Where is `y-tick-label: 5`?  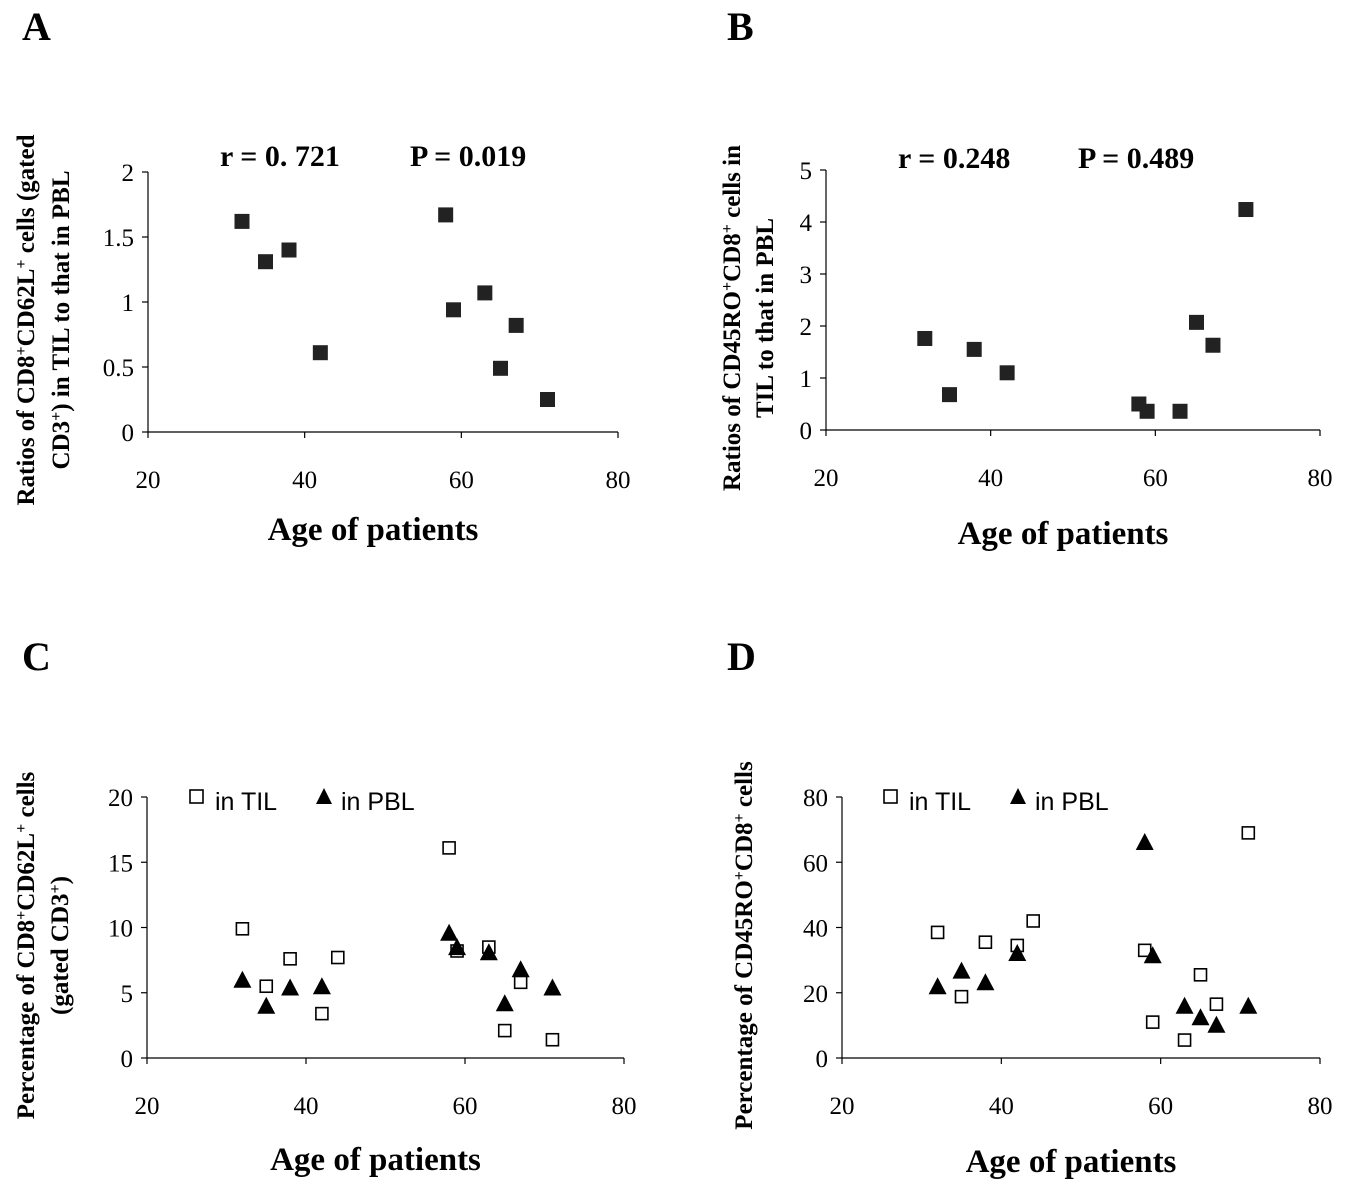
y-tick-label: 5 is located at coordinates (127, 994).